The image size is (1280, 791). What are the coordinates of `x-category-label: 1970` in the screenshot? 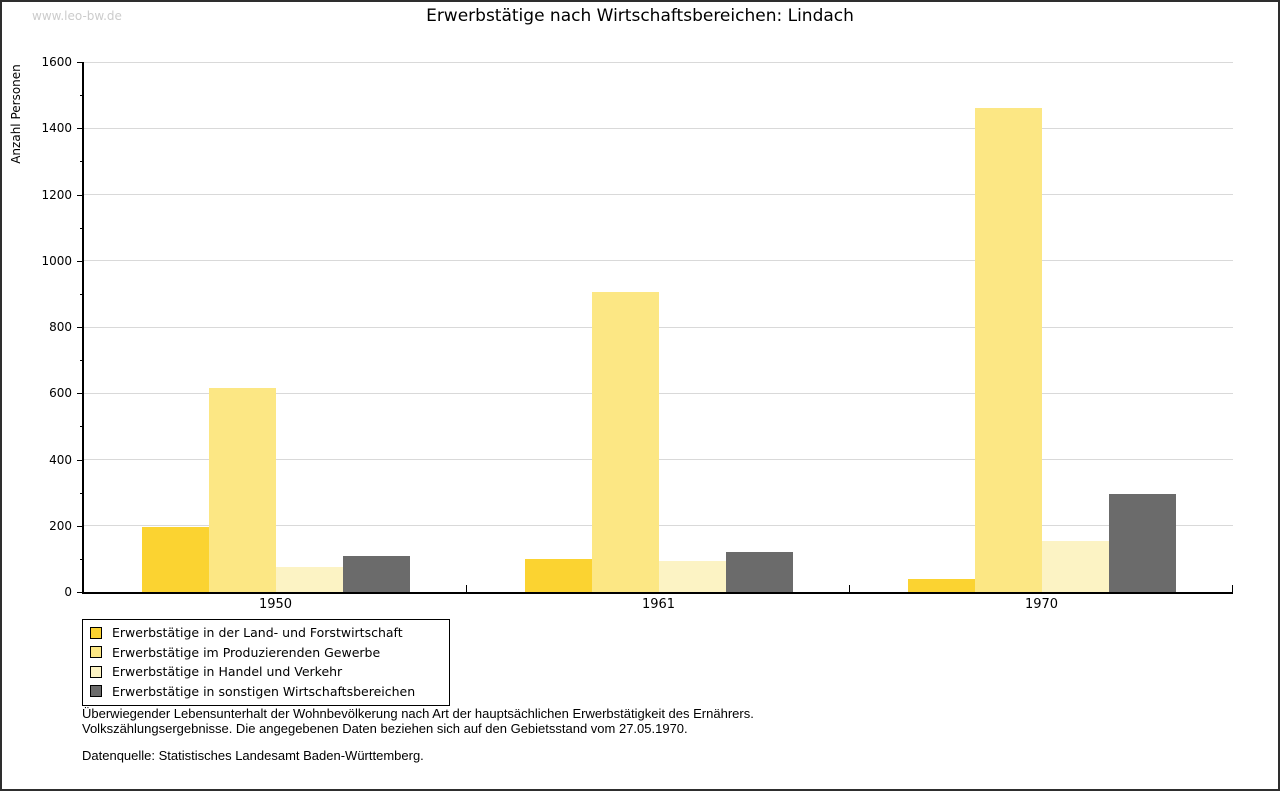 It's located at (1041, 604).